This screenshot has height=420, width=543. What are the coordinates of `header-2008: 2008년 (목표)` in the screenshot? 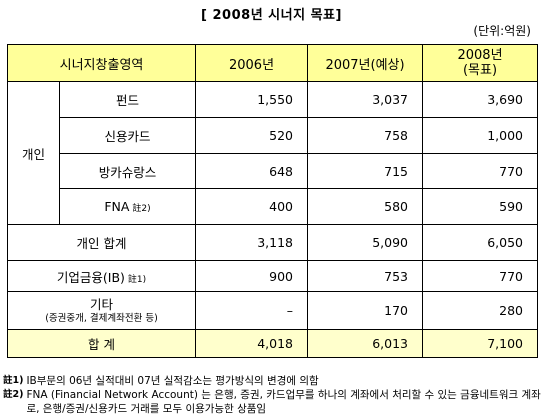 It's located at (480, 63).